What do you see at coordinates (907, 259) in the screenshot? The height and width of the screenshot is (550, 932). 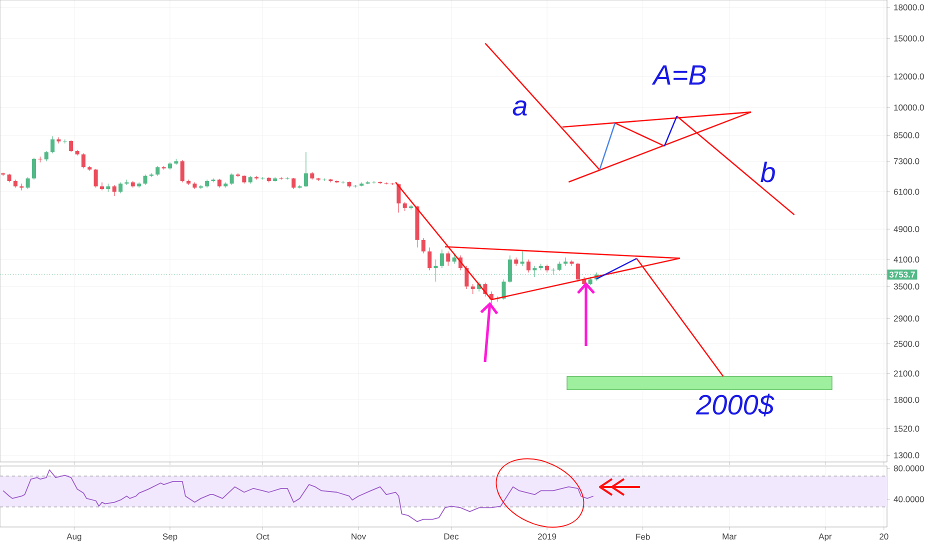 I see `y-tick-label: 4100.0` at bounding box center [907, 259].